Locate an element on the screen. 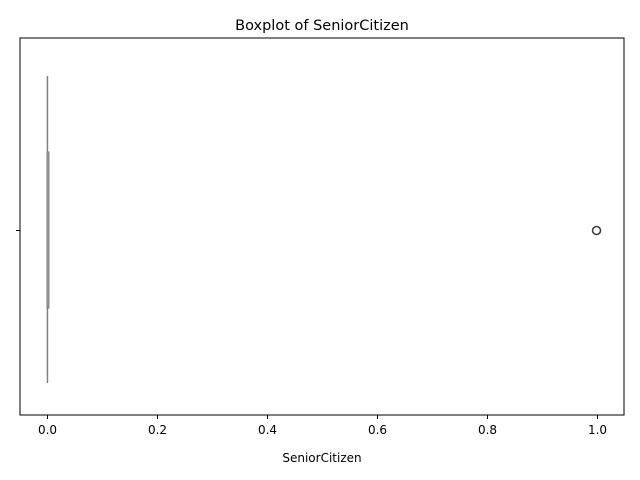 The width and height of the screenshot is (640, 480). x-tick-label: 0.6 is located at coordinates (377, 430).